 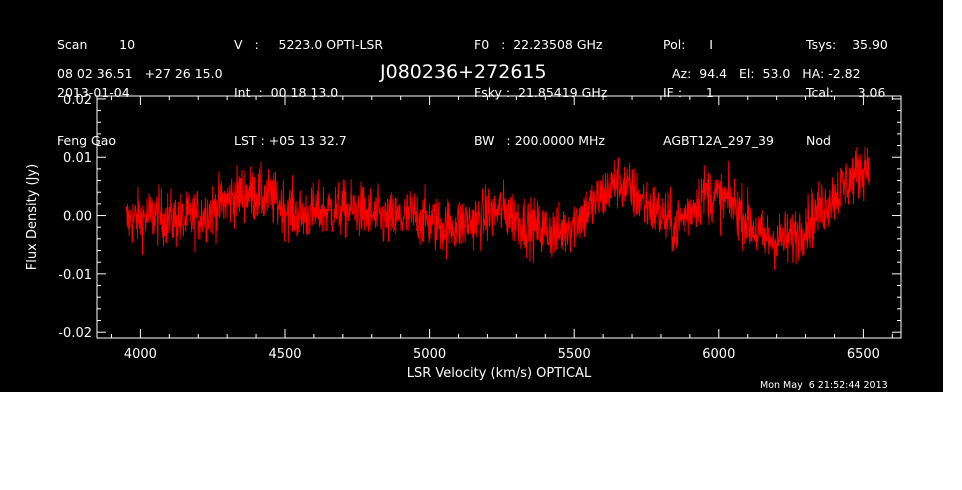 I want to click on header-project: AGBT12A_297_39, so click(x=718, y=140).